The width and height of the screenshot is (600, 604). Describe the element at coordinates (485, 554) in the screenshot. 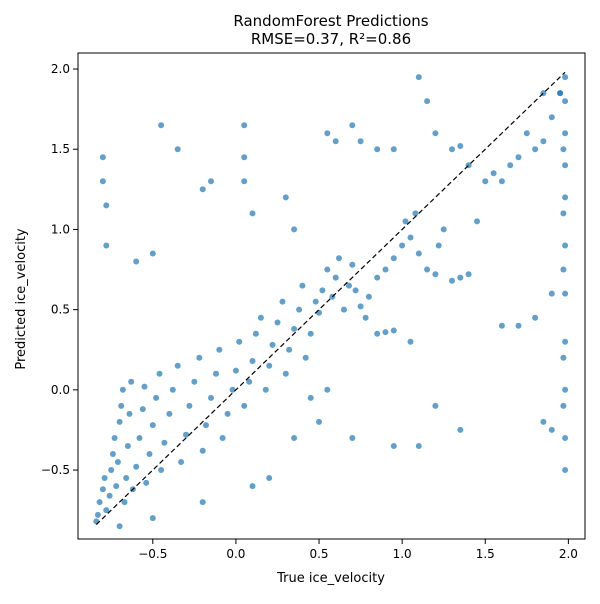

I see `x-tick-label: 1.5` at that location.